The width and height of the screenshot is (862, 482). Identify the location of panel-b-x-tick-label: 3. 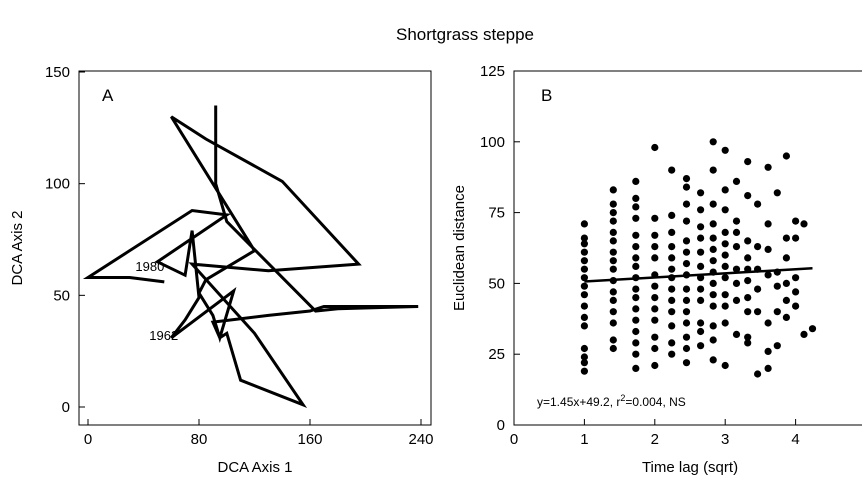
(725, 439).